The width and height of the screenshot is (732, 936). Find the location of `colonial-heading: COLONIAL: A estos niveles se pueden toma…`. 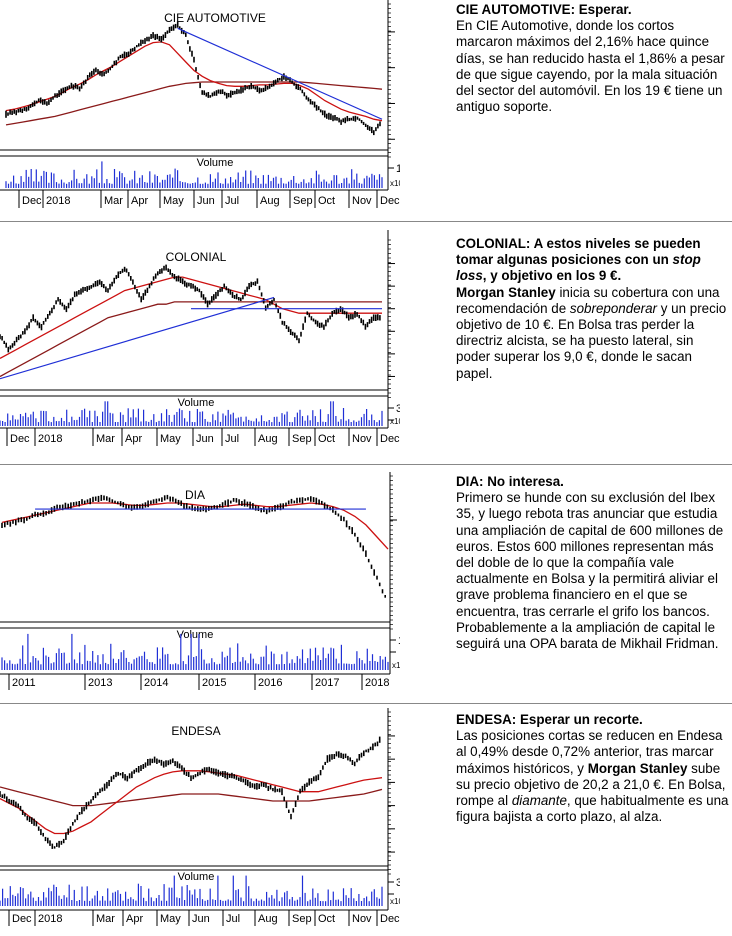

colonial-heading: COLONIAL: A estos niveles se pueden toma… is located at coordinates (593, 260).